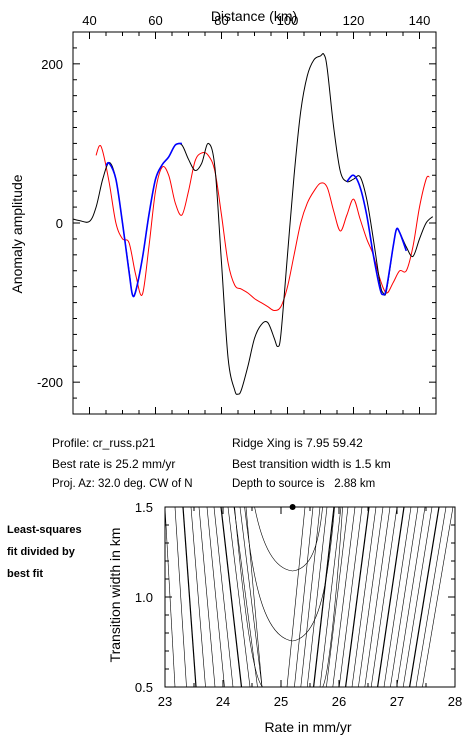  I want to click on x-tick-label: 100, so click(288, 20).